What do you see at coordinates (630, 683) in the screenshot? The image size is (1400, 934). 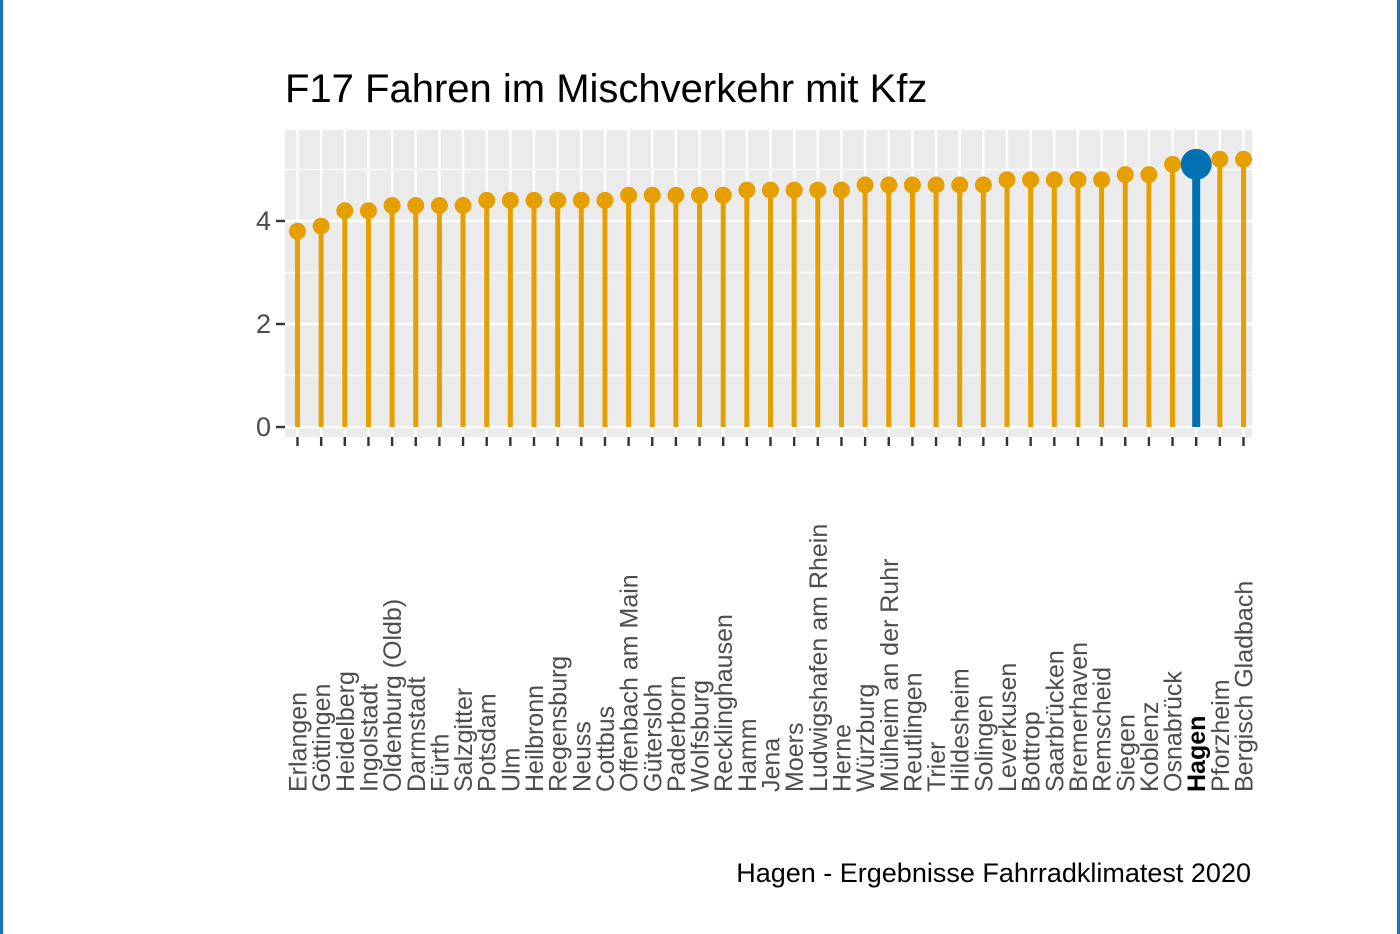 I see `x-tick-label: Offenbach am Main` at bounding box center [630, 683].